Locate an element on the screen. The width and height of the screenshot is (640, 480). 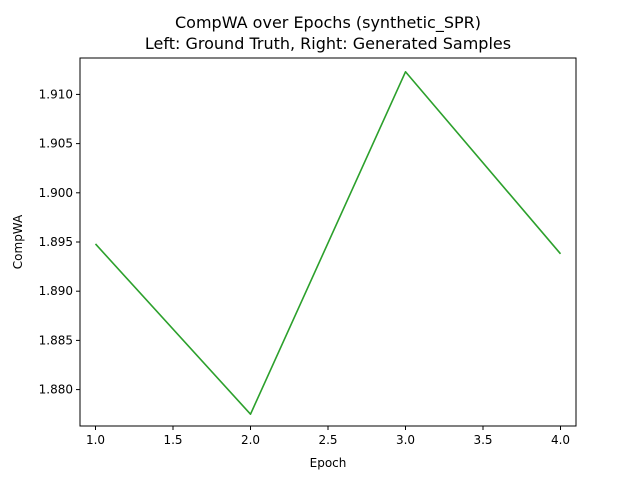
y-tick-label: 1.900 is located at coordinates (56, 193).